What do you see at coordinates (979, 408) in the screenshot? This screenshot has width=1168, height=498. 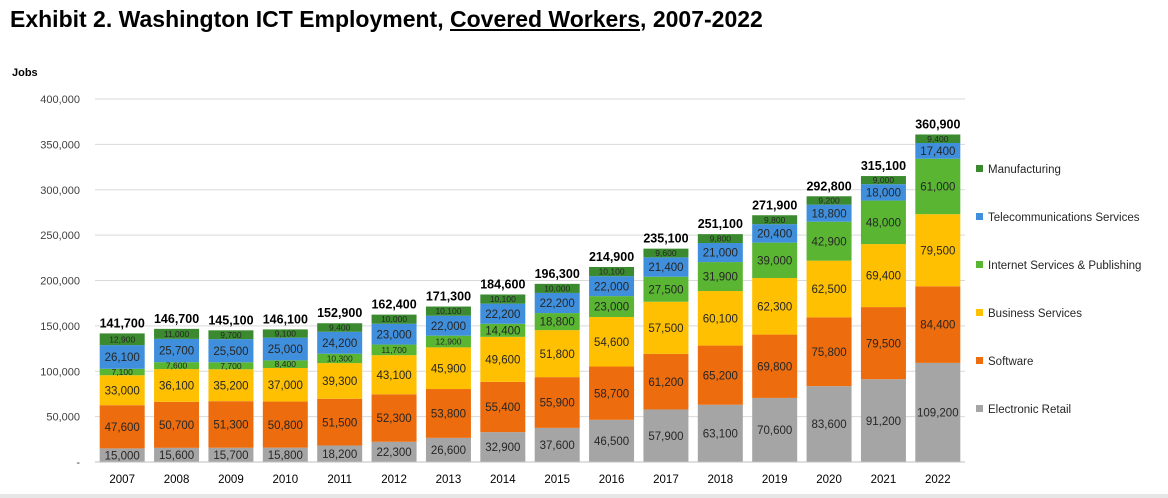 I see `legend-swatch` at bounding box center [979, 408].